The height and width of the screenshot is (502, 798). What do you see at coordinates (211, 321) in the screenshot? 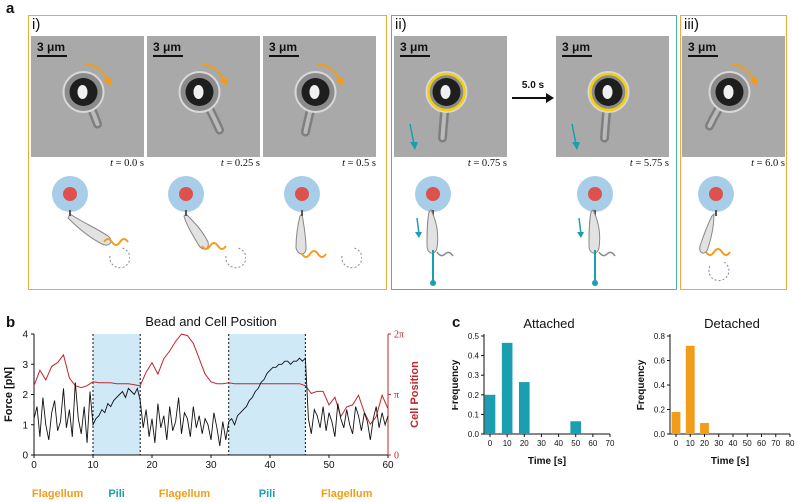
I see `chart-title: Bead and Cell Position` at bounding box center [211, 321].